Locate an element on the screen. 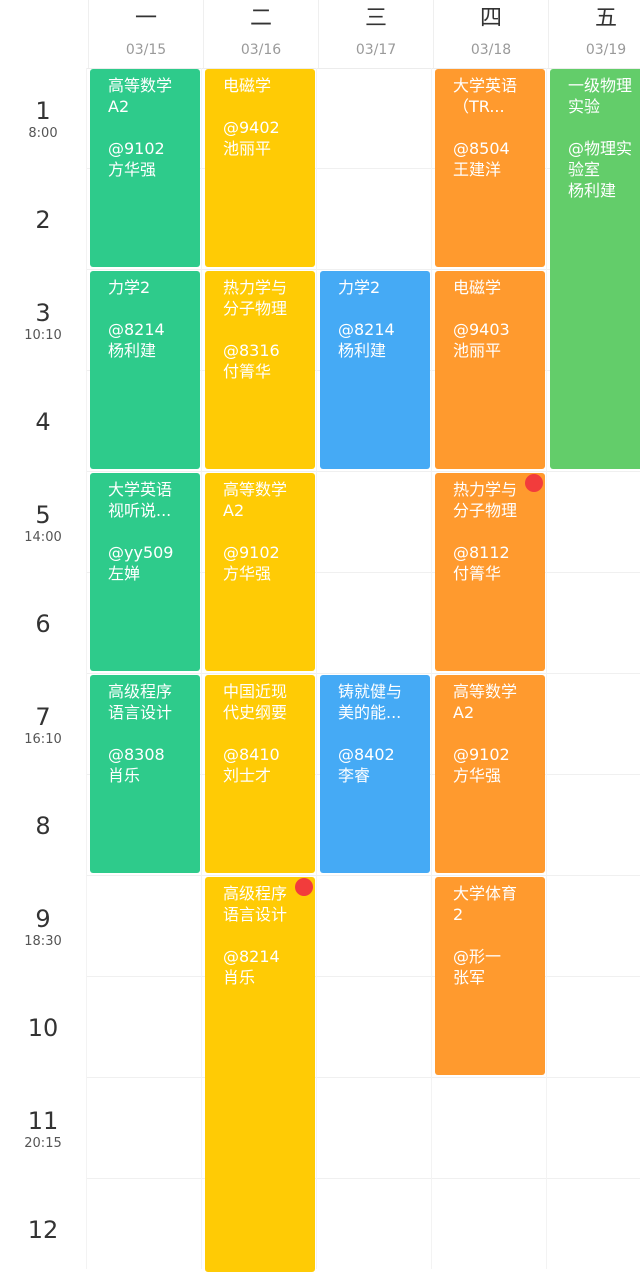 This screenshot has height=1280, width=640. period-label: 6 is located at coordinates (43, 623).